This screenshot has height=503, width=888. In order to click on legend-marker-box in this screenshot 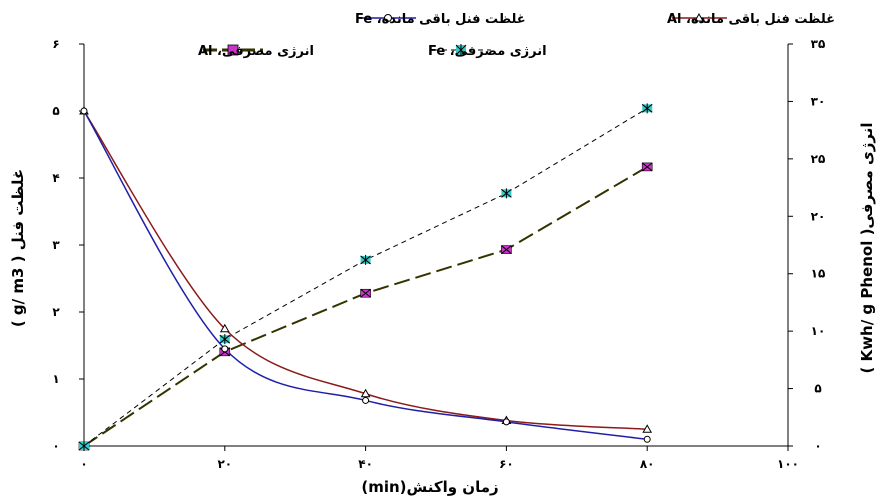, I will do `click(233, 50)`.